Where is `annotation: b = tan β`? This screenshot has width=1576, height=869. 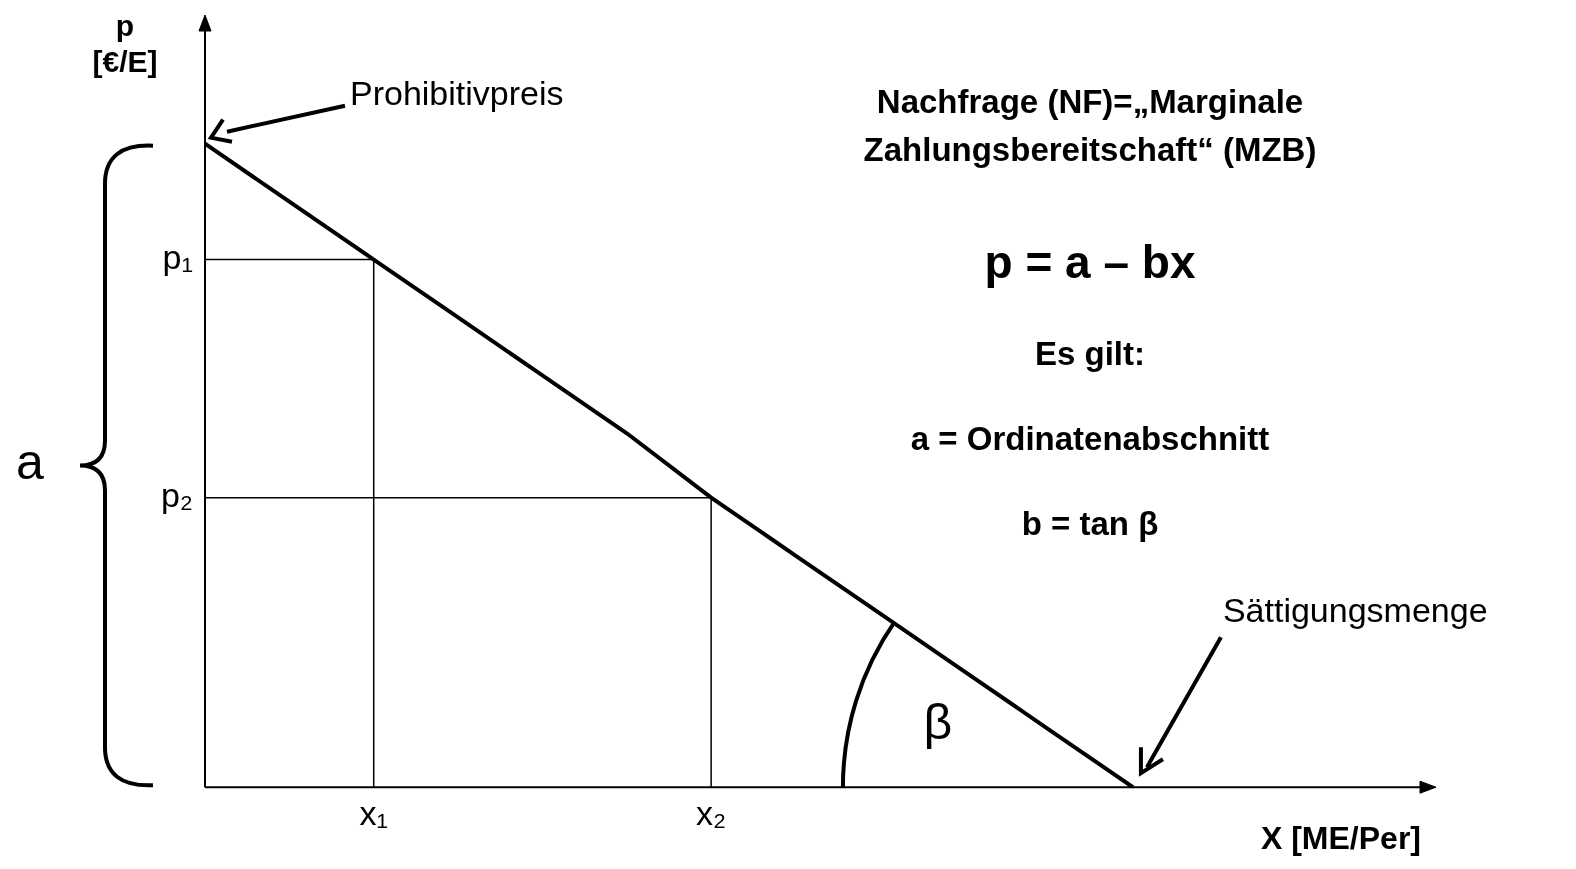 annotation: b = tan β is located at coordinates (1090, 524).